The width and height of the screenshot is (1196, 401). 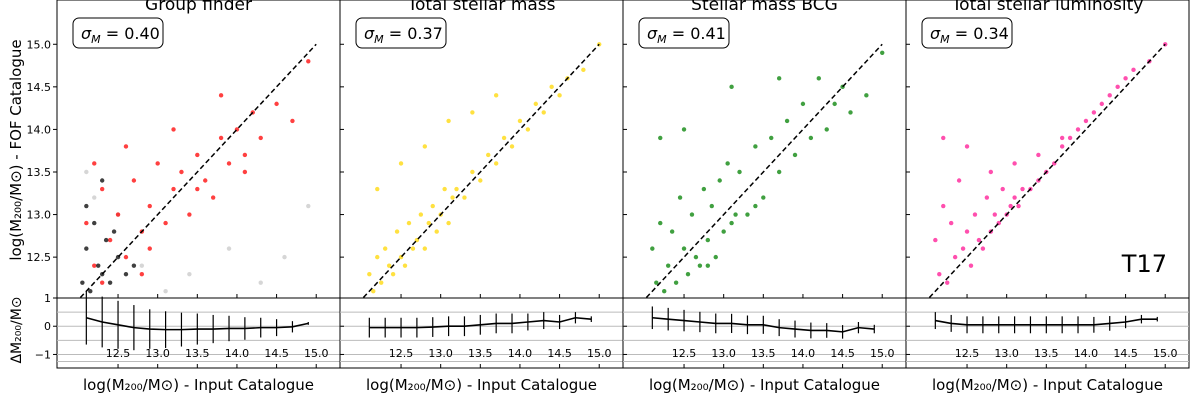 I want to click on y-tick-label: 13.0, so click(x=39, y=215).